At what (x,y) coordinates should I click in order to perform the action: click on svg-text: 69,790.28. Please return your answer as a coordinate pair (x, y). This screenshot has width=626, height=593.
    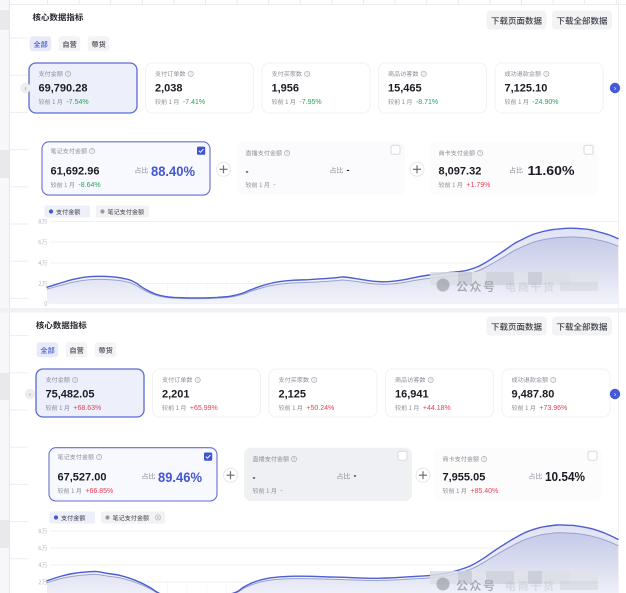
    Looking at the image, I should click on (63, 88).